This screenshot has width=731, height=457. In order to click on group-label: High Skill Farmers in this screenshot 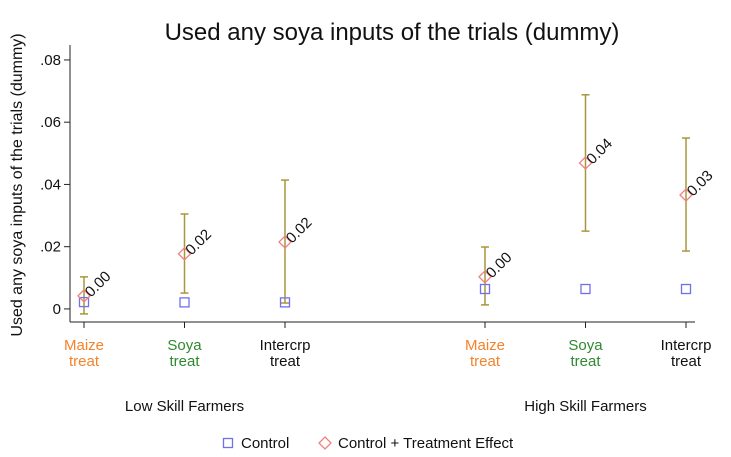, I will do `click(585, 406)`.